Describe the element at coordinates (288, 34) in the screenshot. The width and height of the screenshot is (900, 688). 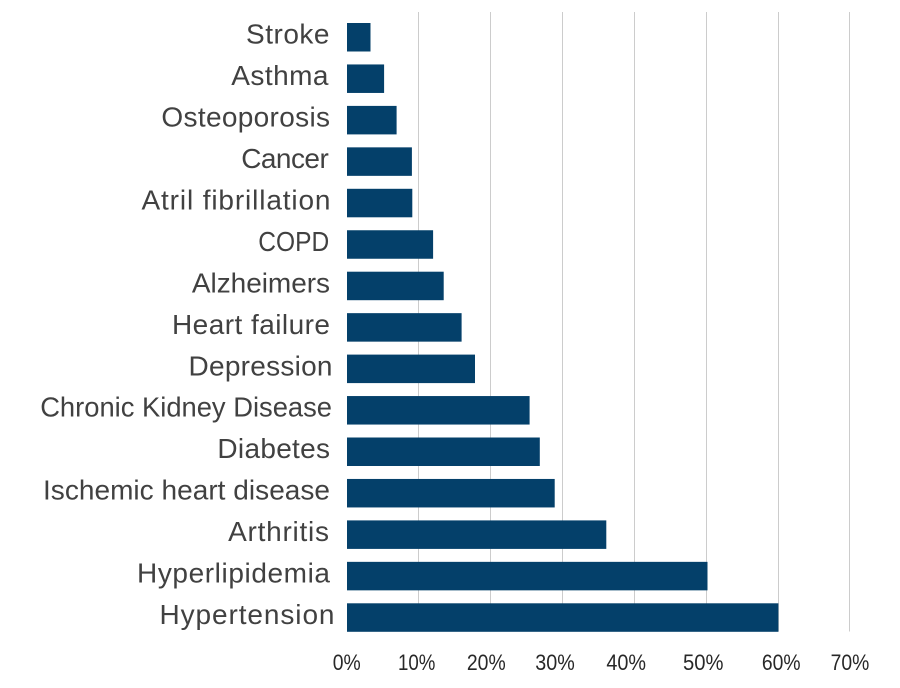
I see `svg-text: Stroke` at that location.